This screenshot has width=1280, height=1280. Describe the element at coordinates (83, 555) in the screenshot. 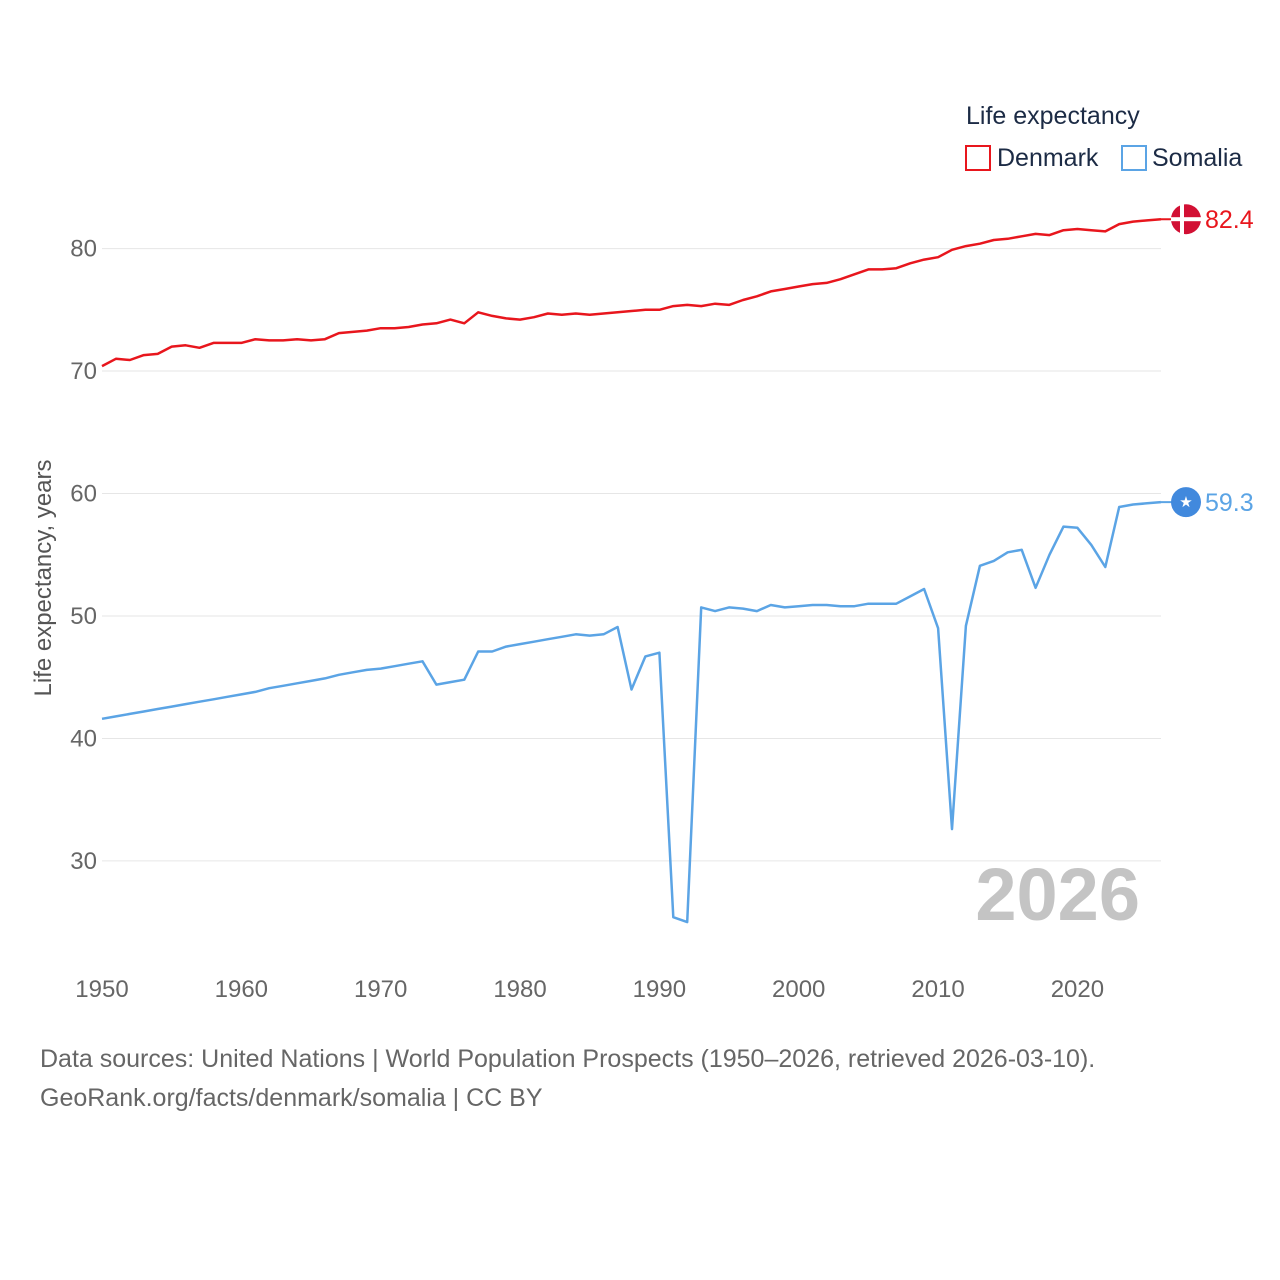

I see `y-axis-ticks: 30 40 50 60 70 80` at that location.